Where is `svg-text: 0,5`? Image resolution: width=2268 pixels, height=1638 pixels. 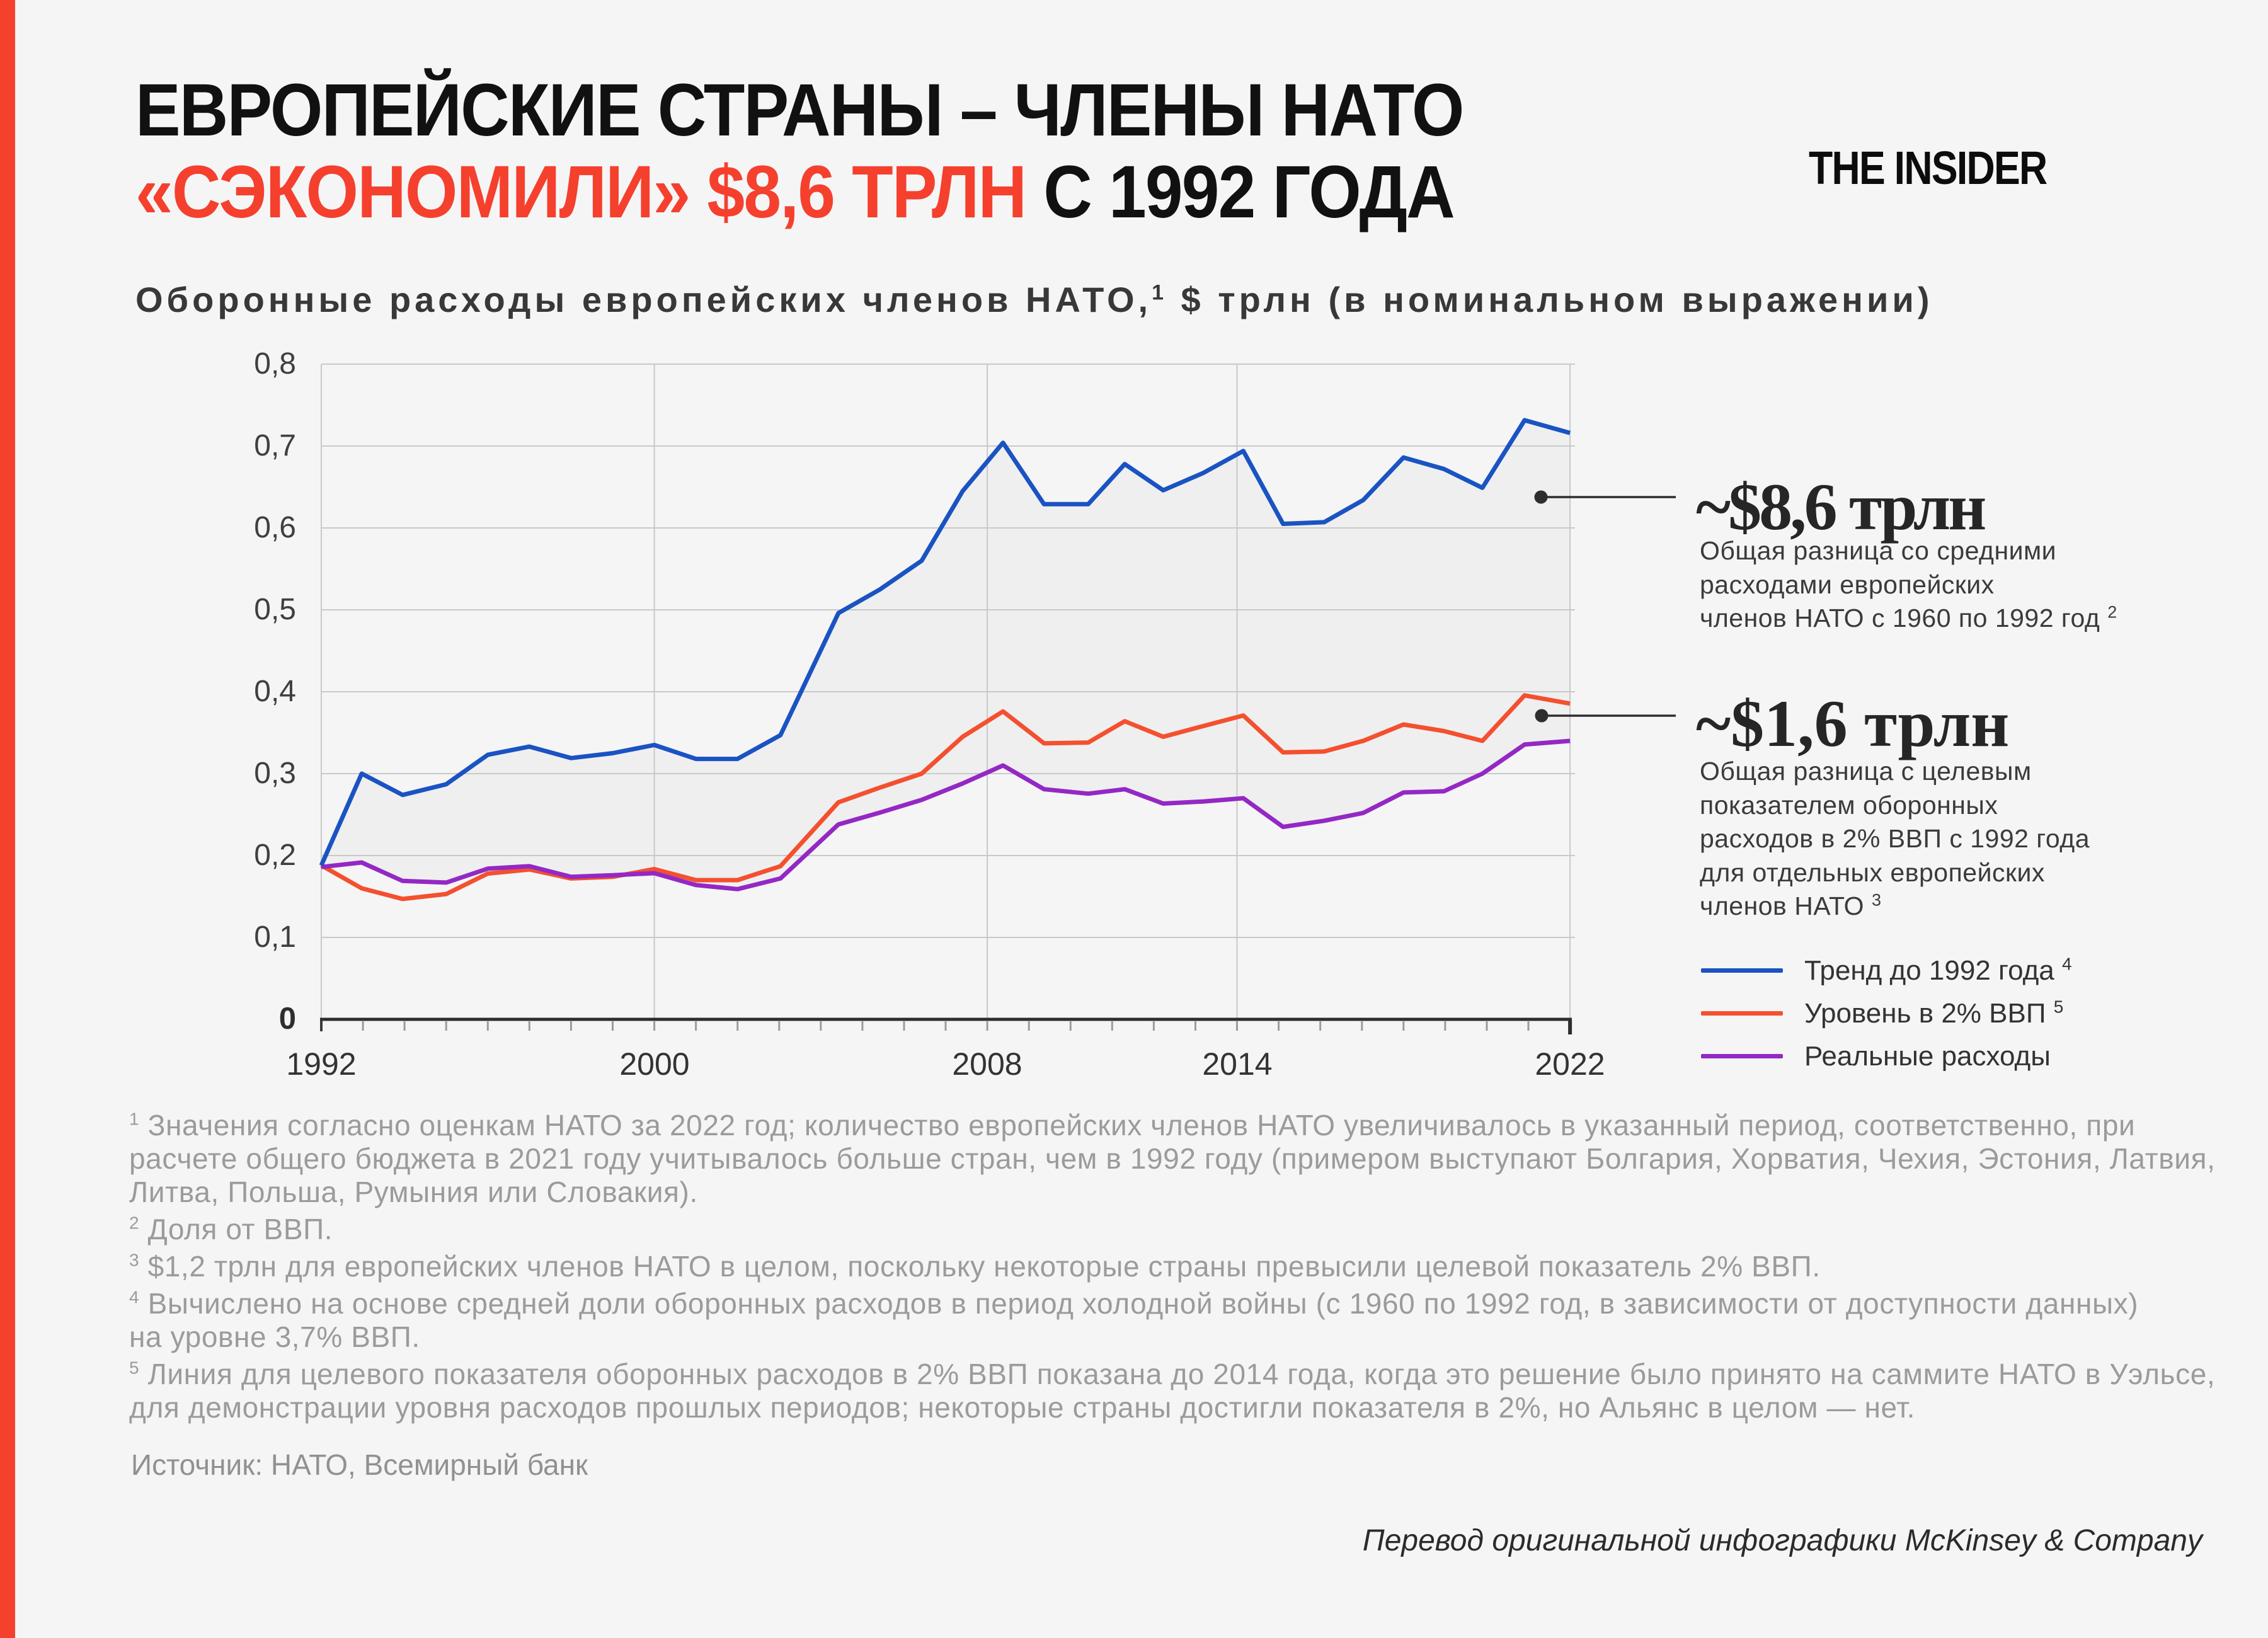 svg-text: 0,5 is located at coordinates (275, 609).